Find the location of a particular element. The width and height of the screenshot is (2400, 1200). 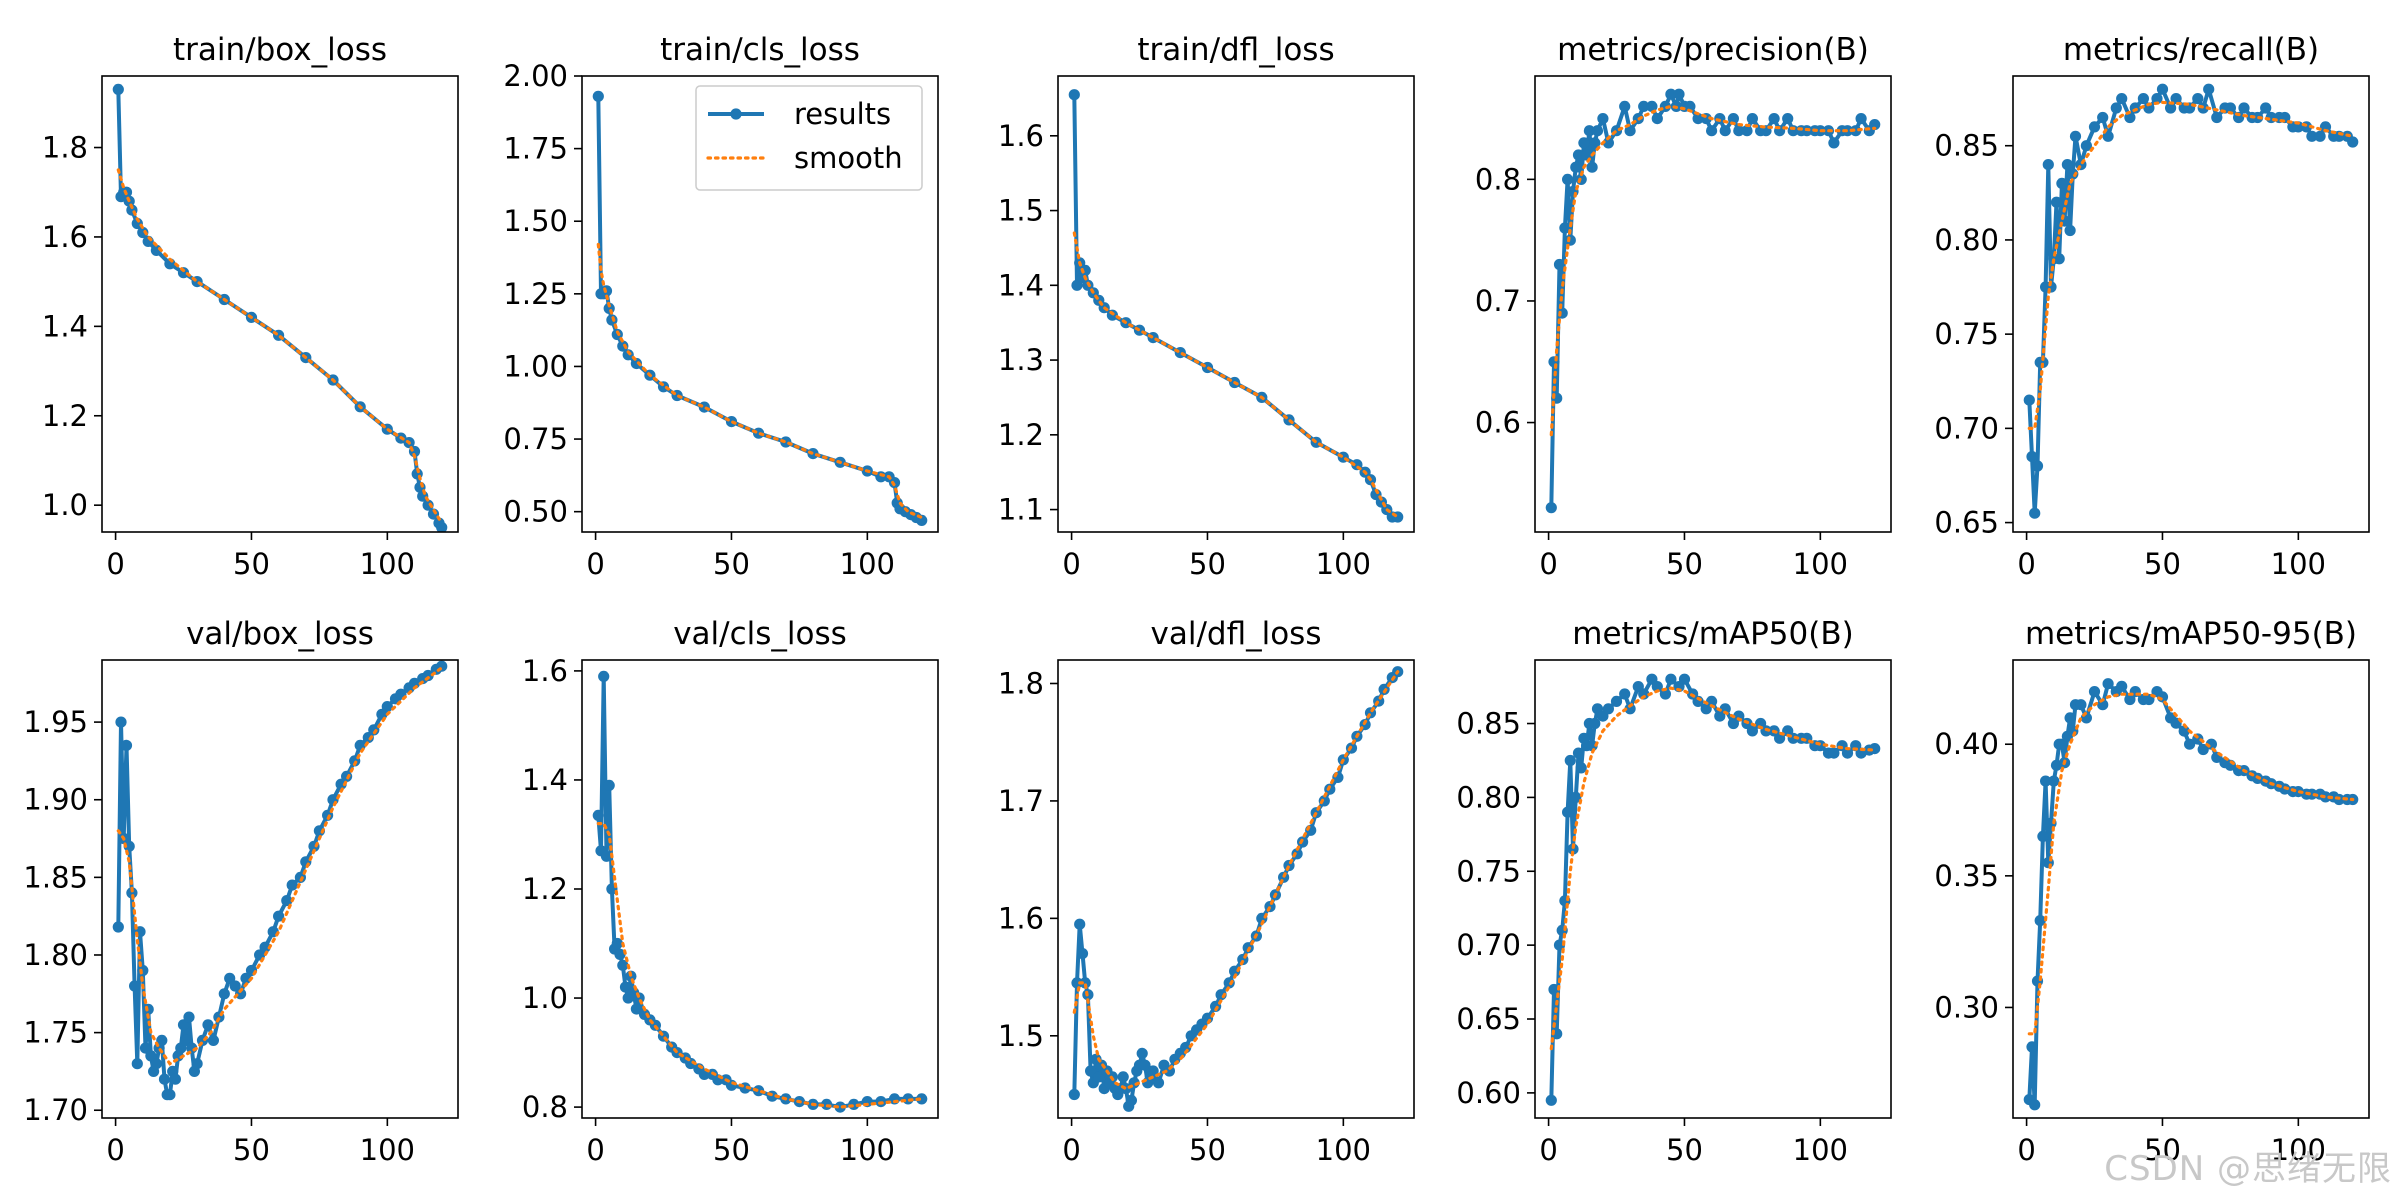

legend-smooth-label: smooth is located at coordinates (848, 158).